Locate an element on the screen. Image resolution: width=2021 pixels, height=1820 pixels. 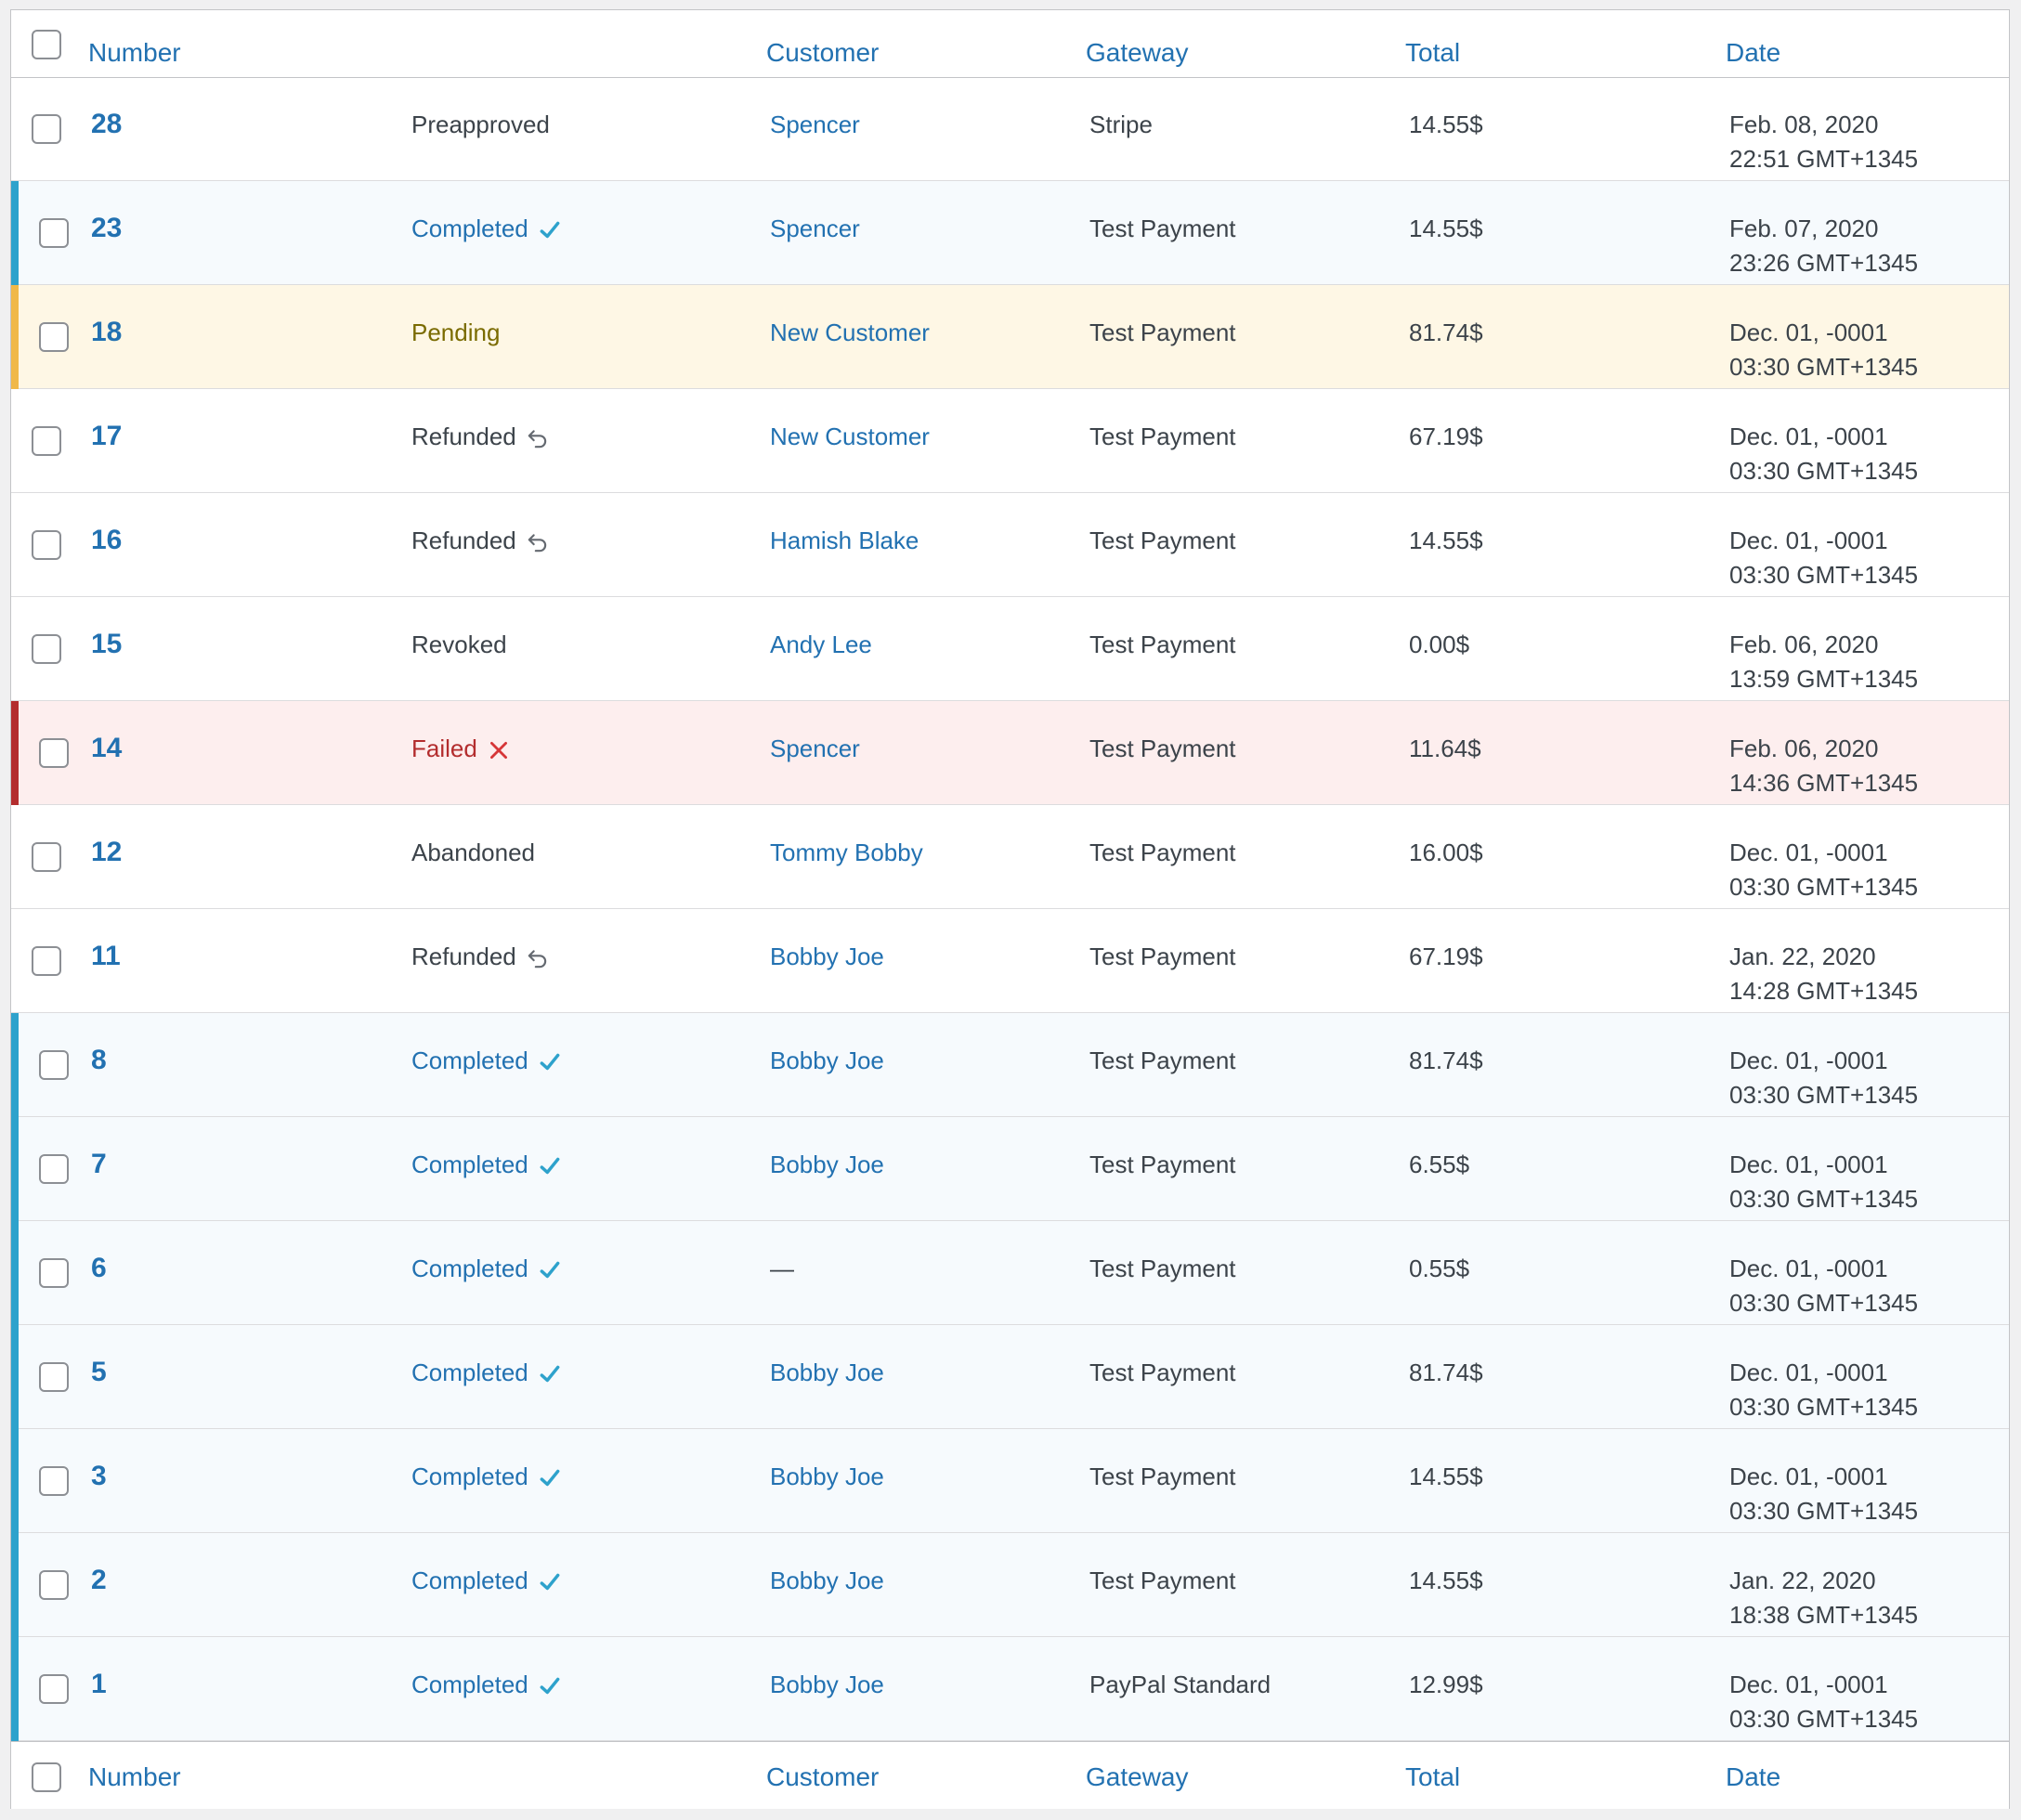
payment-number-link: 17 is located at coordinates (107, 436).